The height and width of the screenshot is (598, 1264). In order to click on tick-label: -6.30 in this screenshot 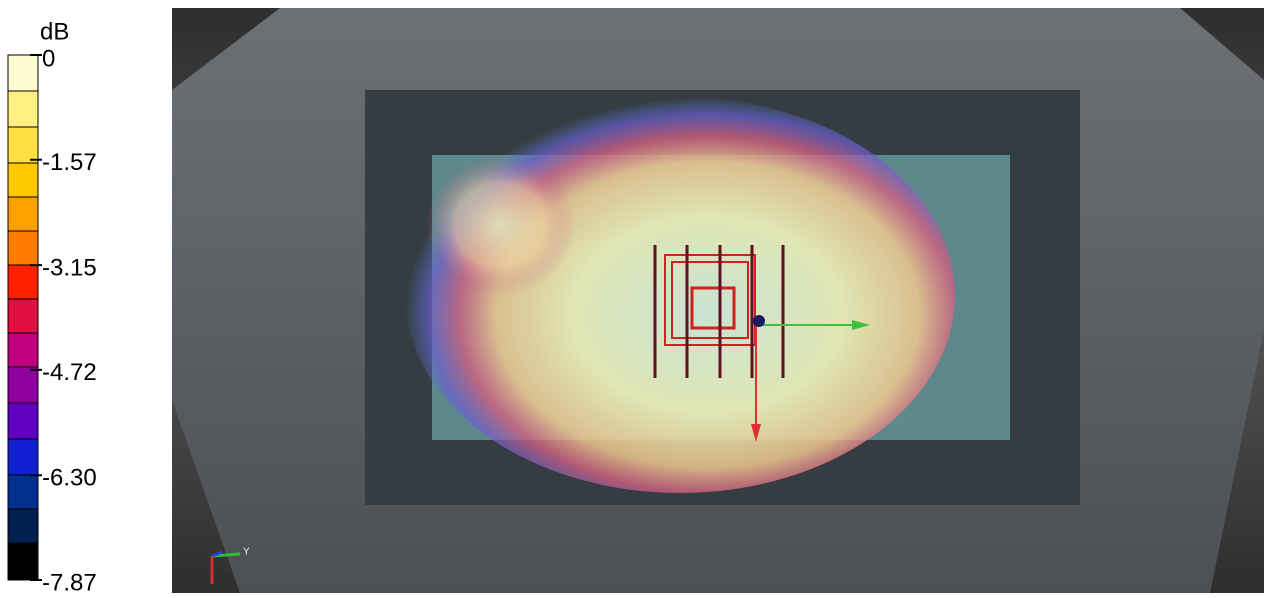, I will do `click(69, 478)`.